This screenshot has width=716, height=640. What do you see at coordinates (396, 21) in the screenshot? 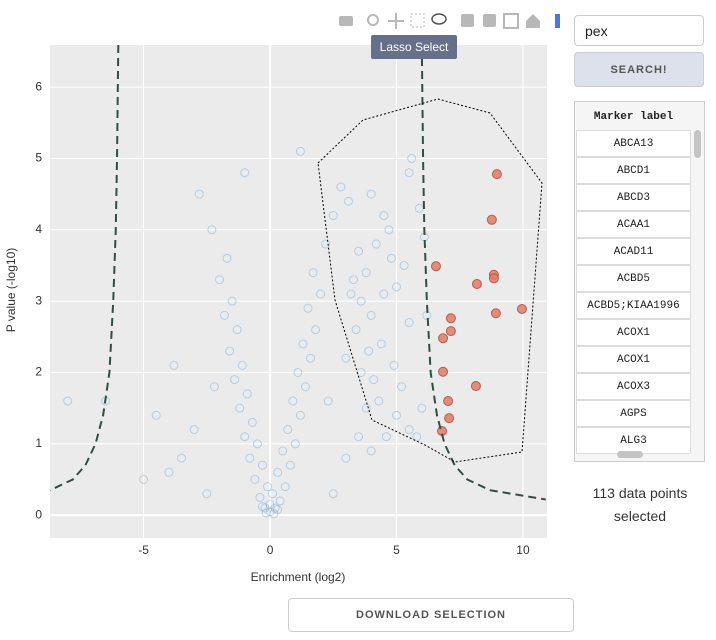
I see `pan-icon` at bounding box center [396, 21].